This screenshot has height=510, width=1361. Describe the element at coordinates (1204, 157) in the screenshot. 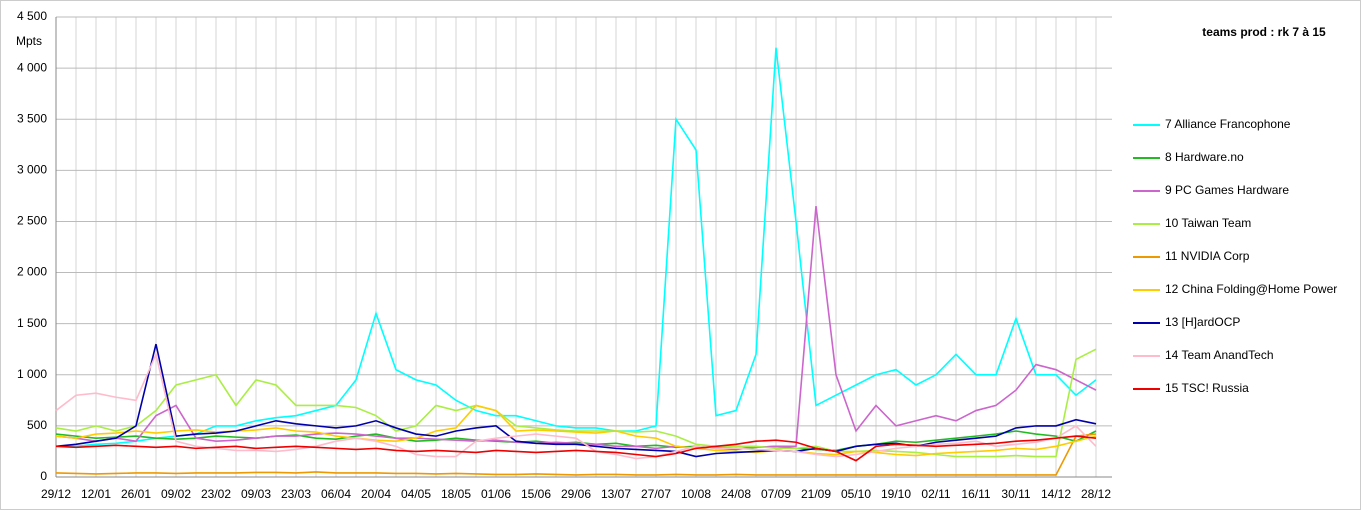

I see `legend-label: 8 Hardware.no` at that location.